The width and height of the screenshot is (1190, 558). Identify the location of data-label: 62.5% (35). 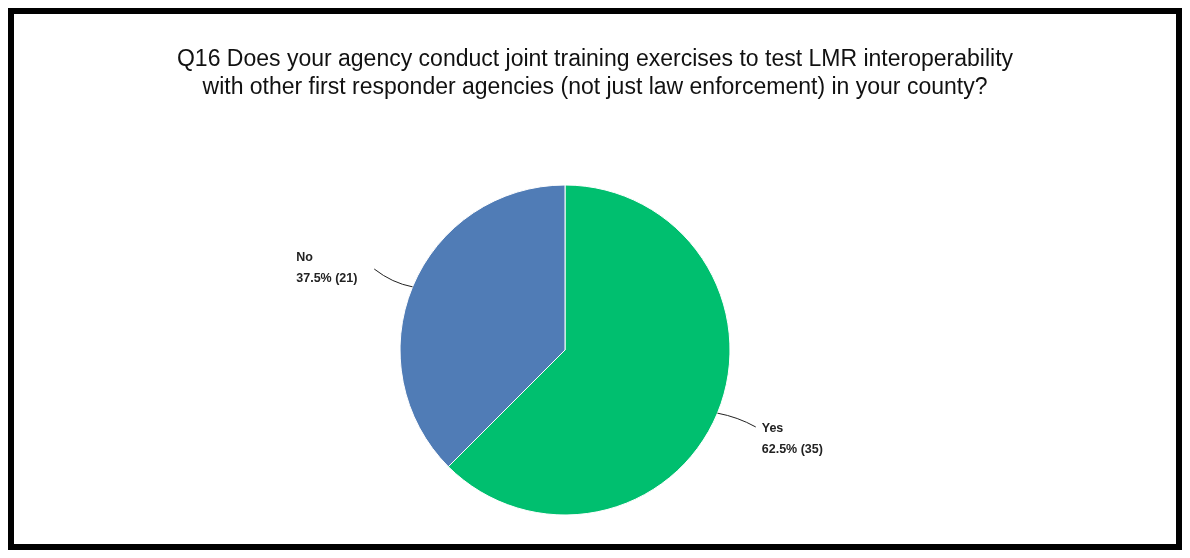
(792, 448).